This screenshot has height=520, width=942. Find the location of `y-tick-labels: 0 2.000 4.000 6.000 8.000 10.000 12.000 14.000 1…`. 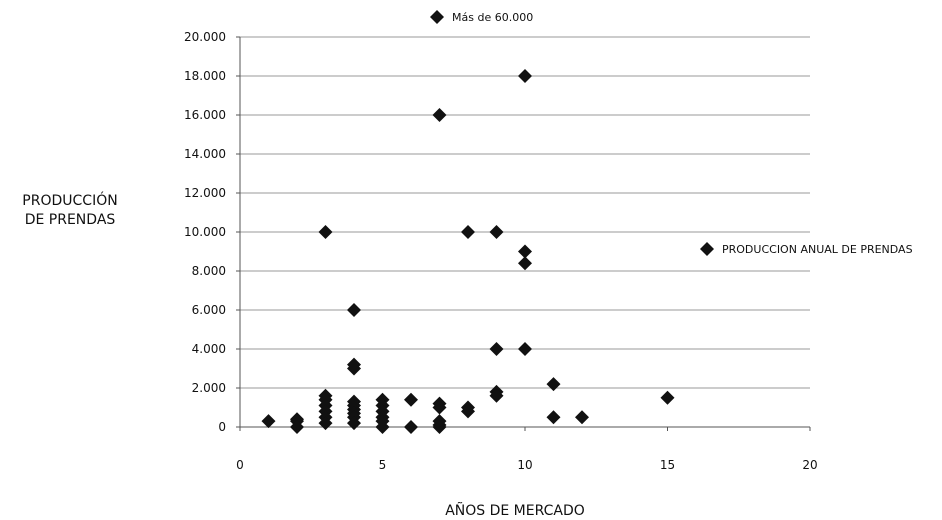

y-tick-labels: 0 2.000 4.000 6.000 8.000 10.000 12.000 14.000 1… is located at coordinates (205, 232).